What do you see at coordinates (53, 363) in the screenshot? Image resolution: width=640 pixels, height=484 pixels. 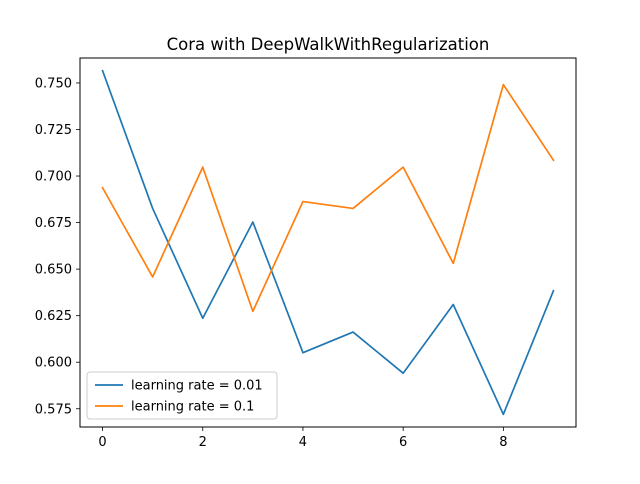 I see `y-tick-label: 0.600` at bounding box center [53, 363].